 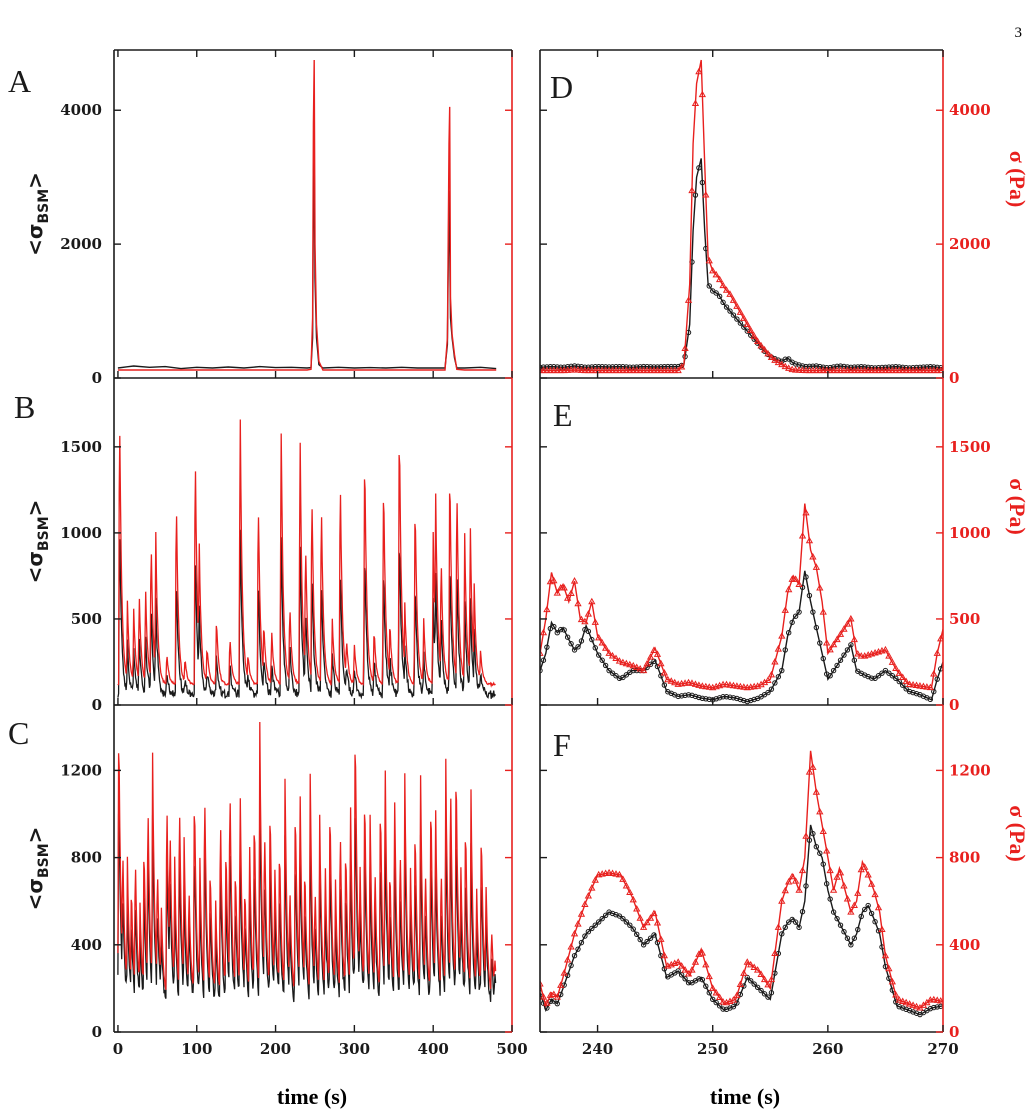 I want to click on ylabel-suffix: >, so click(x=35, y=508).